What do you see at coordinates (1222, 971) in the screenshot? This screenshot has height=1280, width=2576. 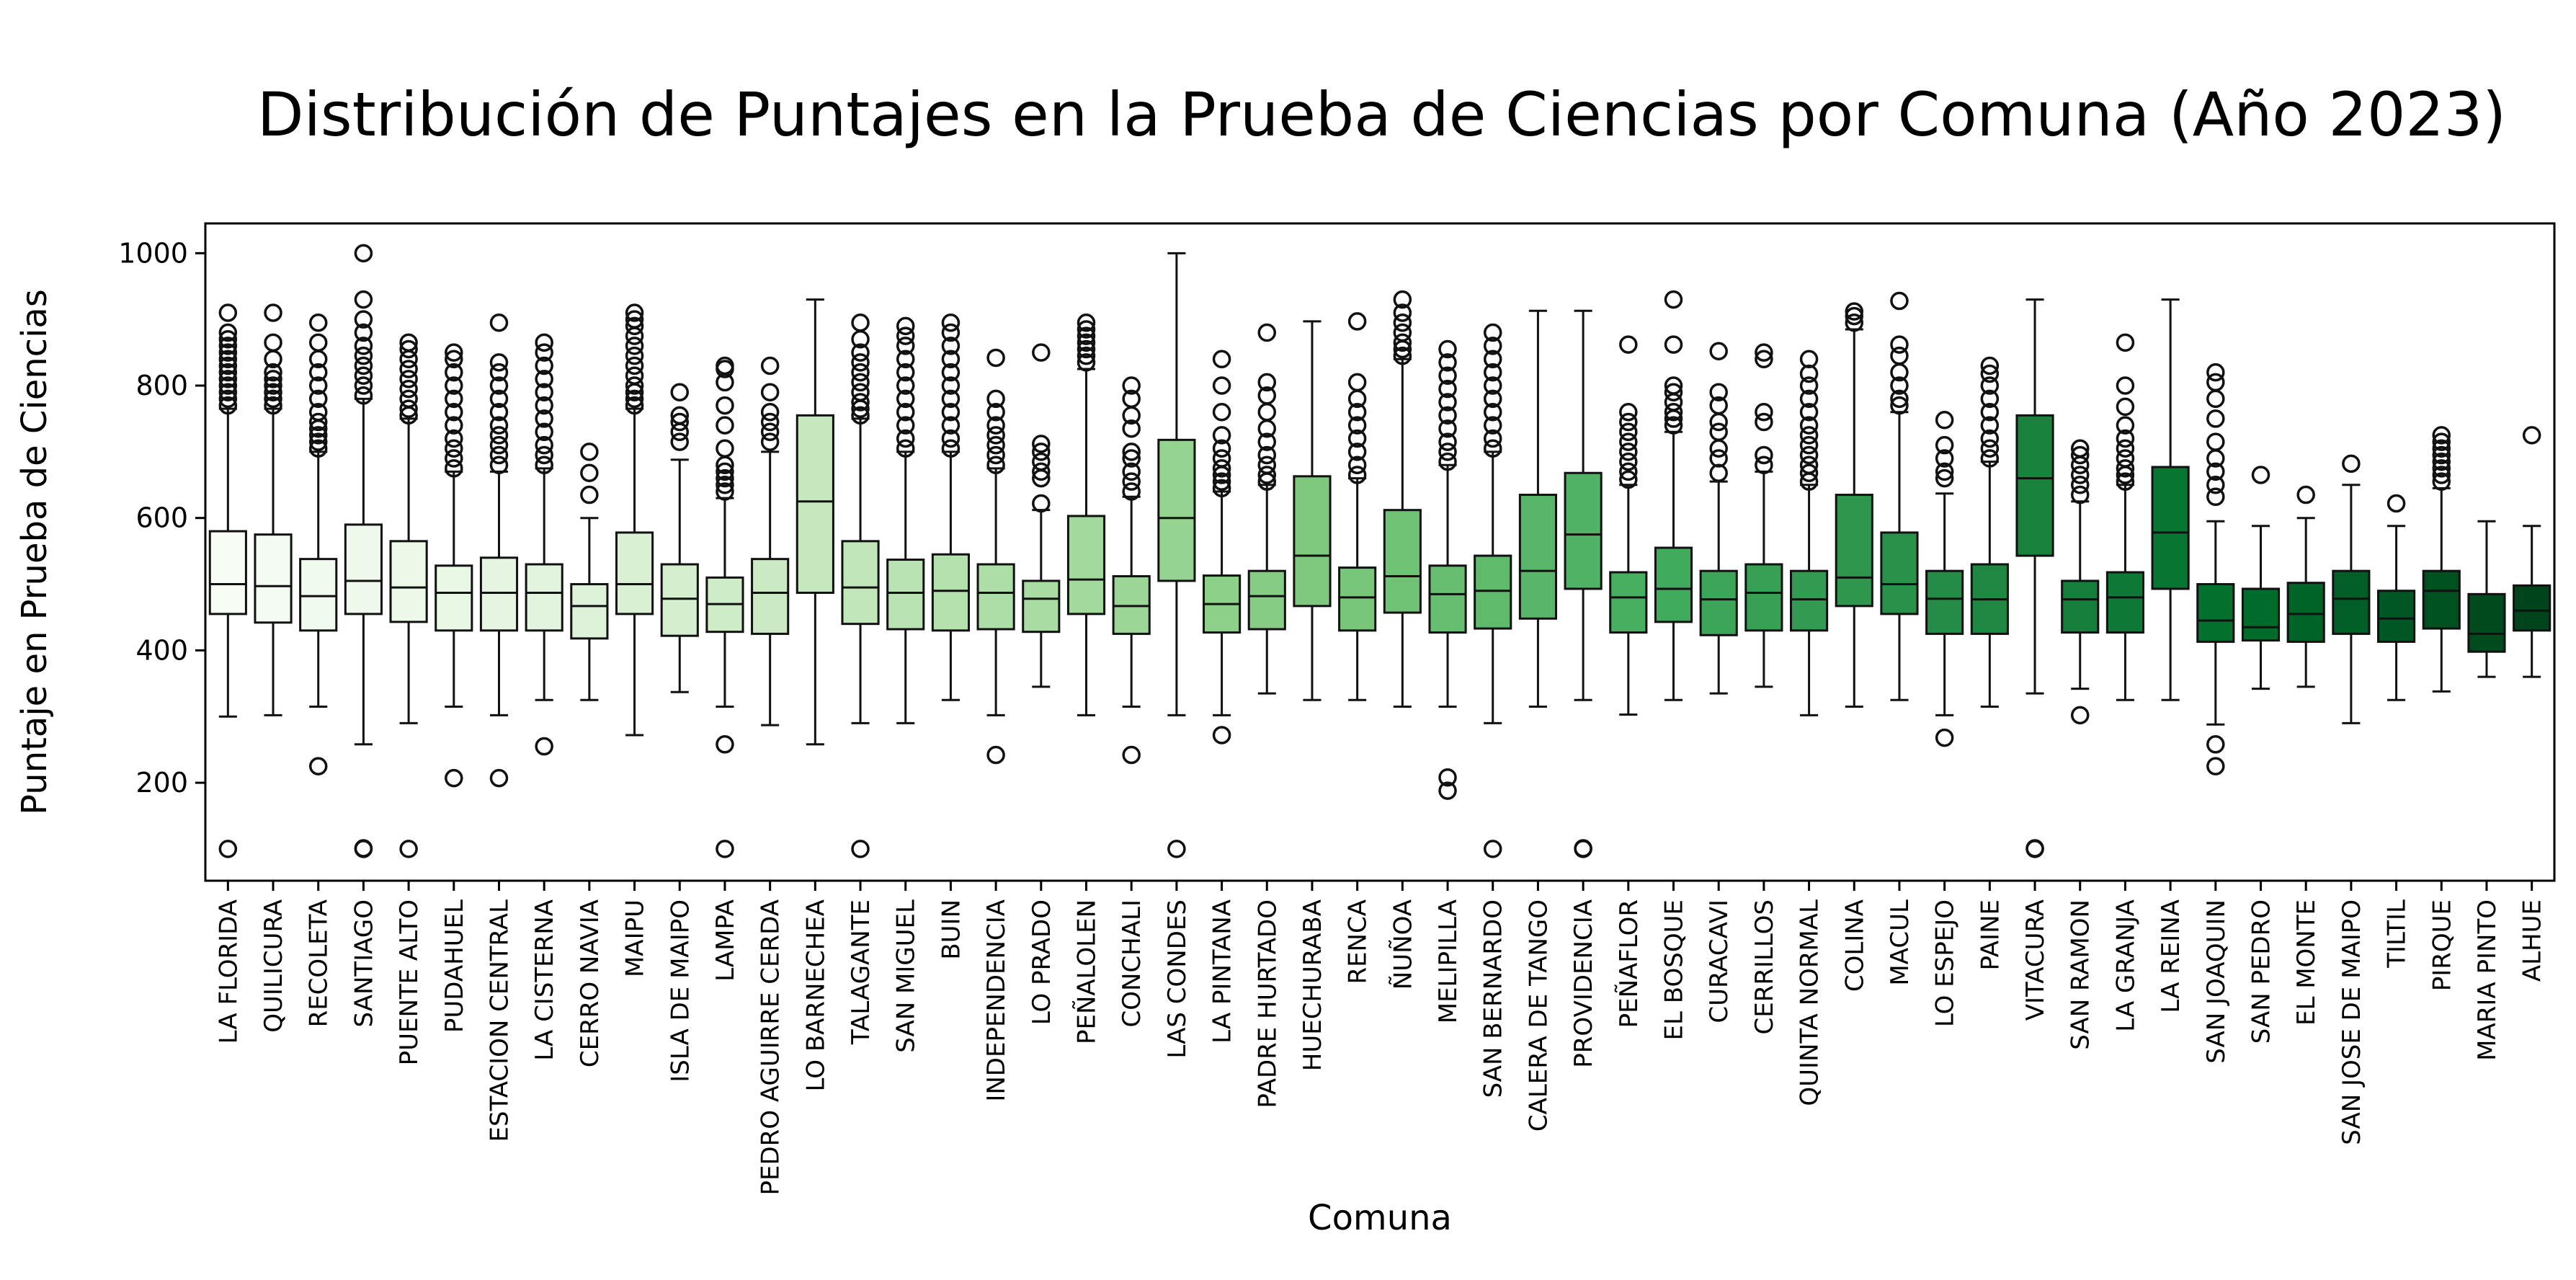 I see `x-tick-label: LA PINTANA` at bounding box center [1222, 971].